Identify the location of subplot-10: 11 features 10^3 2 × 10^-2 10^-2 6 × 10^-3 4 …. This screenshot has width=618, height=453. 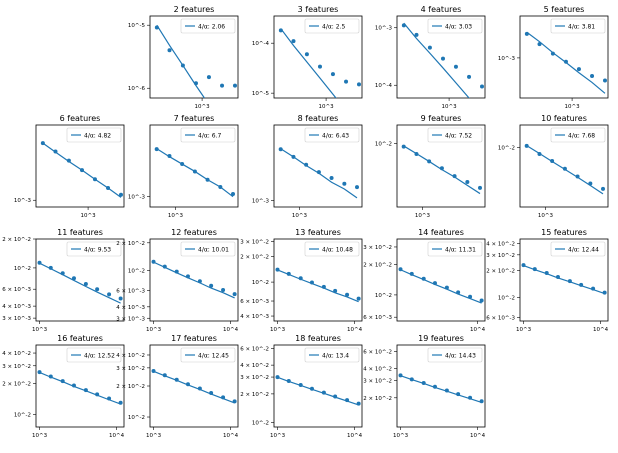
(63, 280).